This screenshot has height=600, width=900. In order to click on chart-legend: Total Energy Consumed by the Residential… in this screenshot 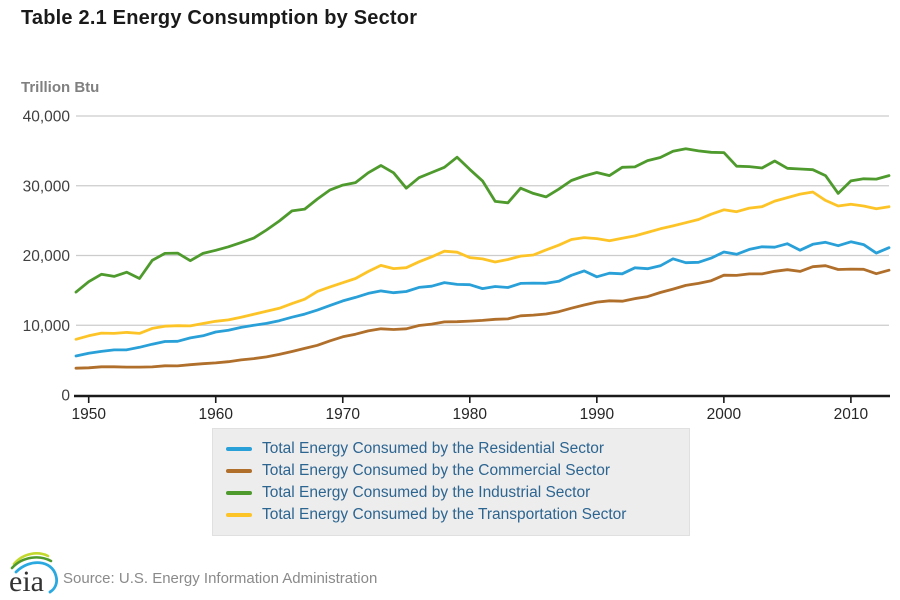, I will do `click(451, 482)`.